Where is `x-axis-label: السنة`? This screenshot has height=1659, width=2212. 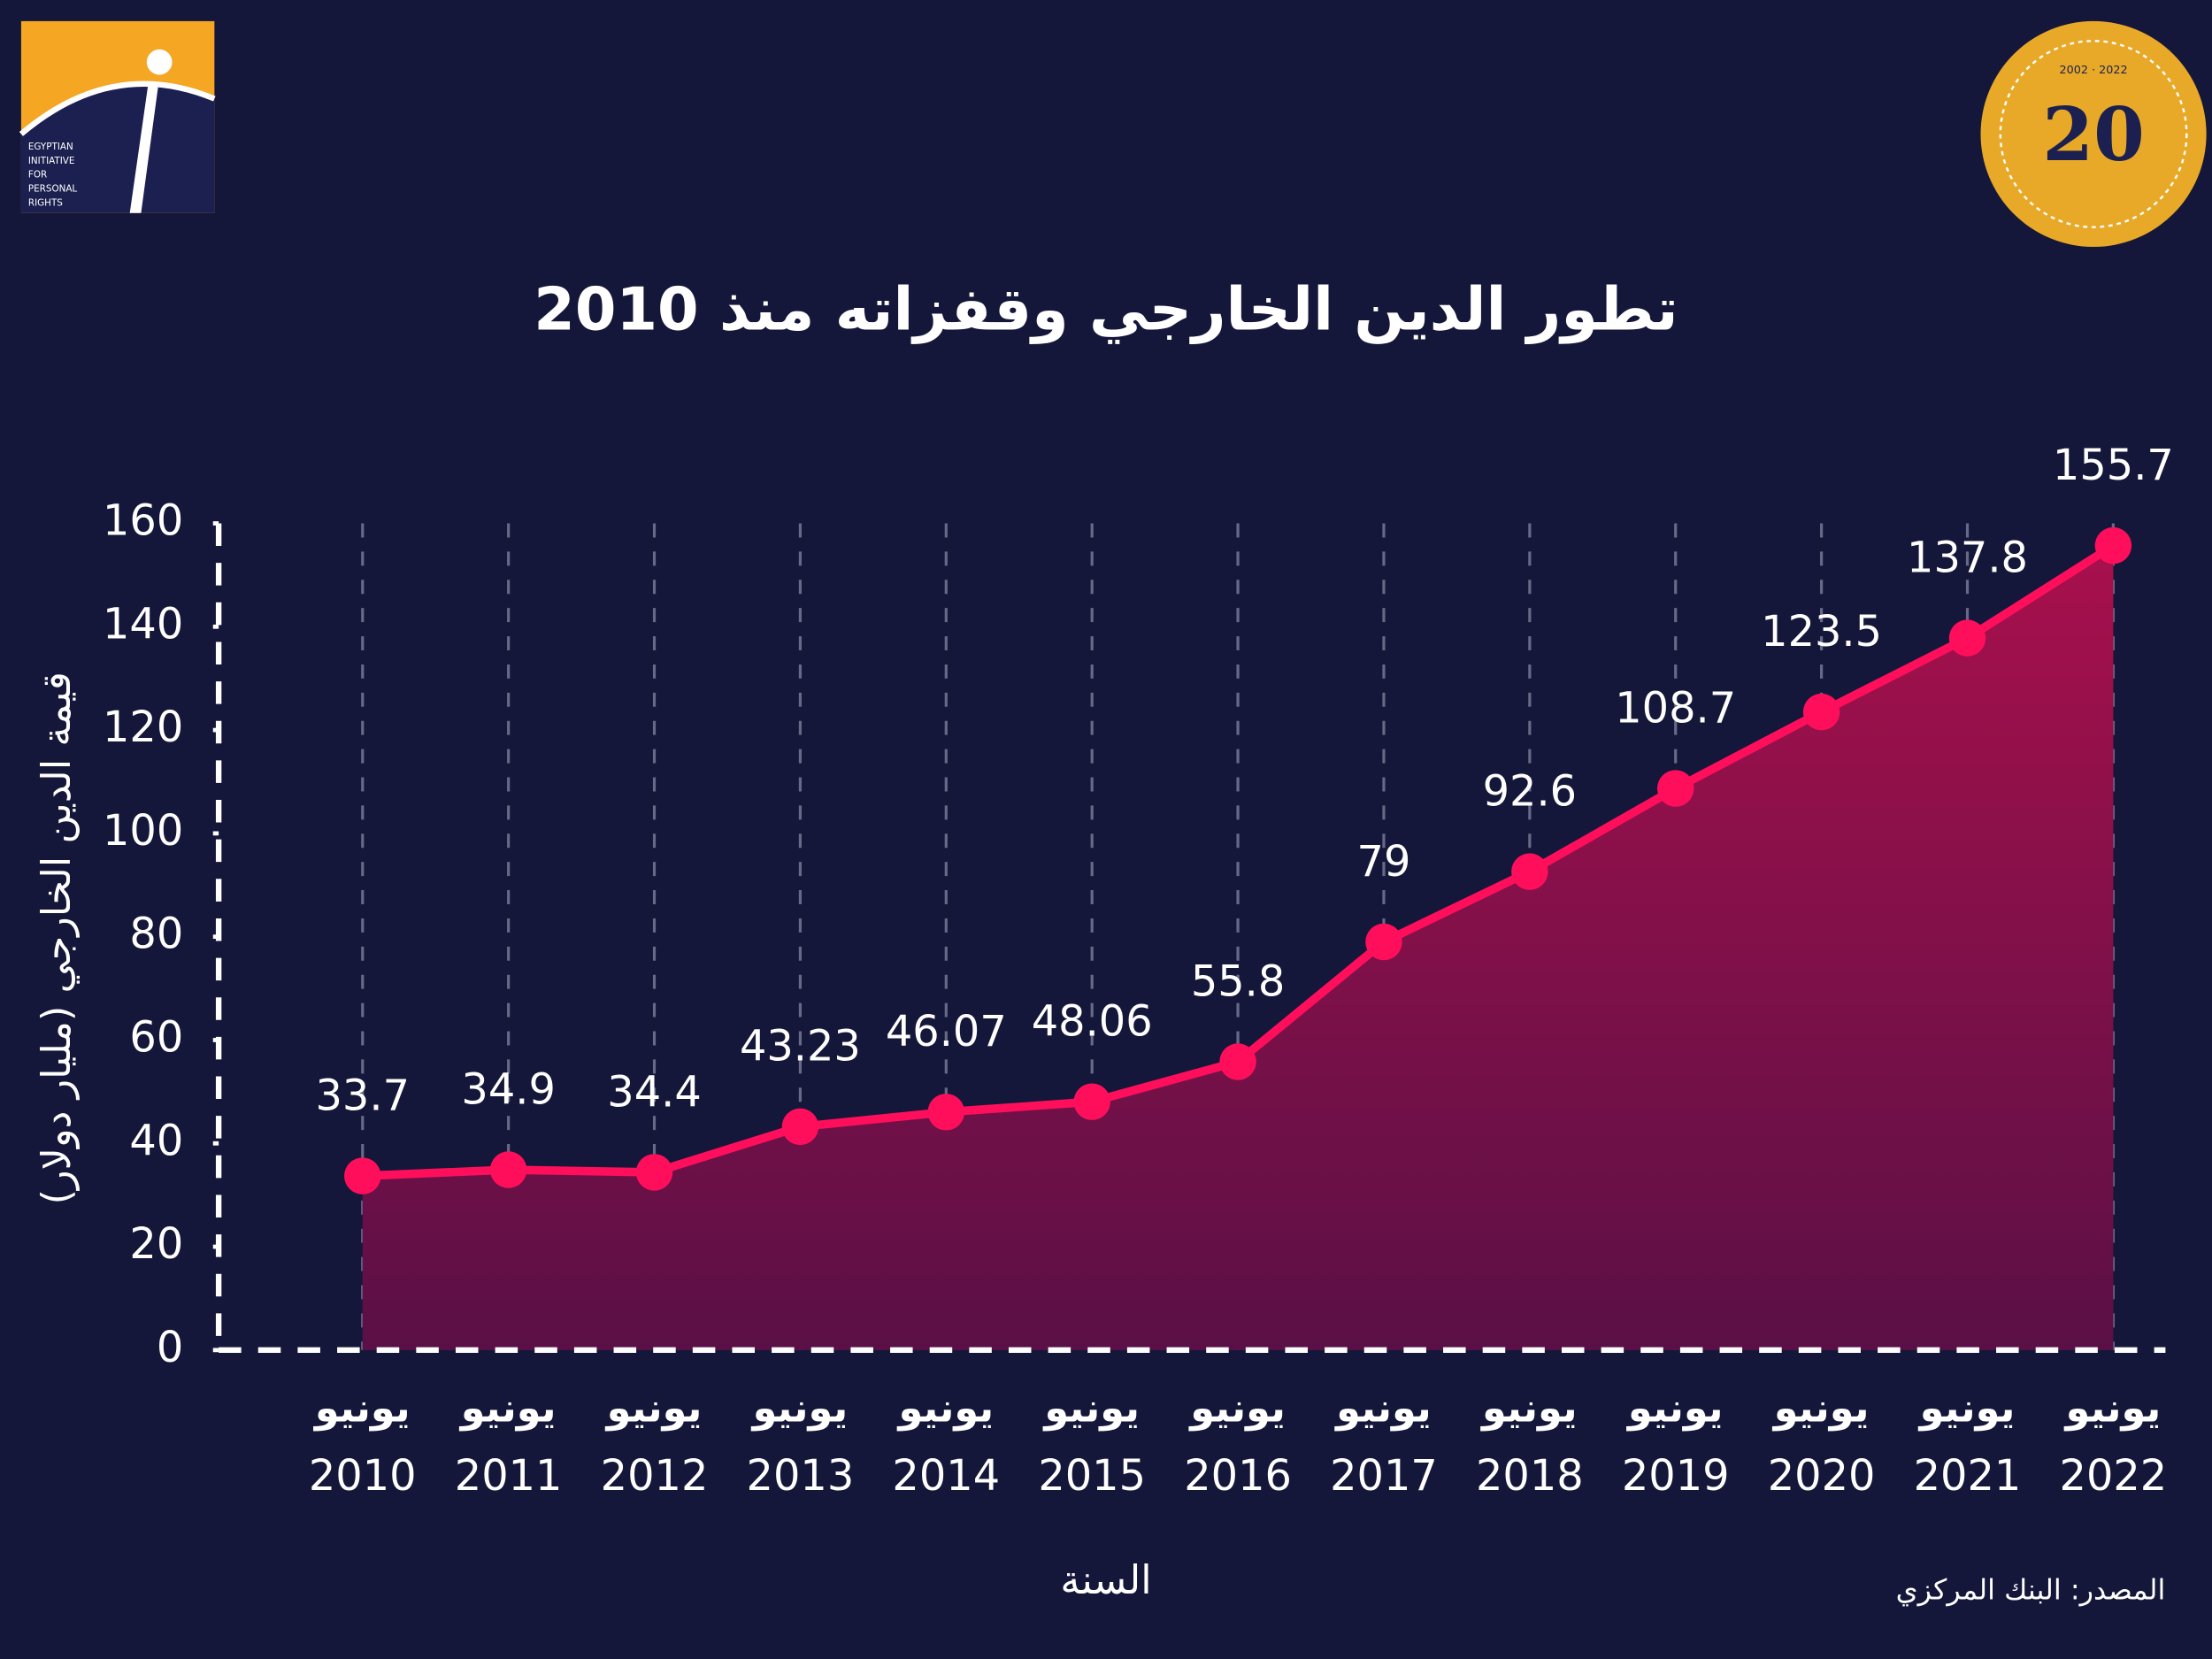 x-axis-label: السنة is located at coordinates (1106, 1580).